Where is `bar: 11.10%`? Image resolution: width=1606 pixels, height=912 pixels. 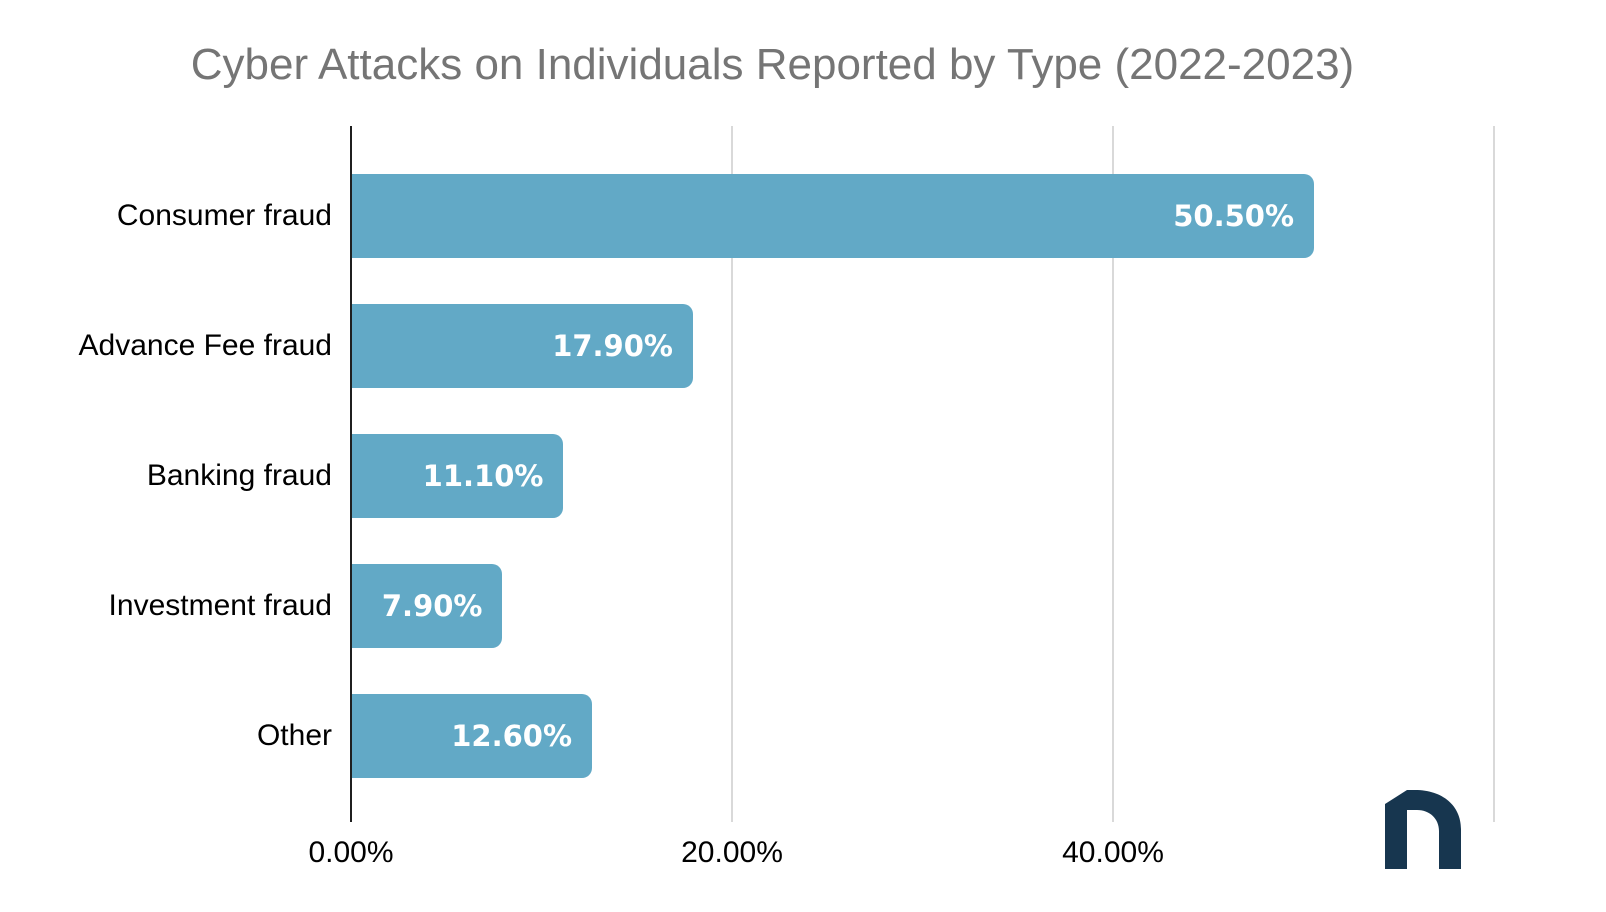
bar: 11.10% is located at coordinates (458, 476).